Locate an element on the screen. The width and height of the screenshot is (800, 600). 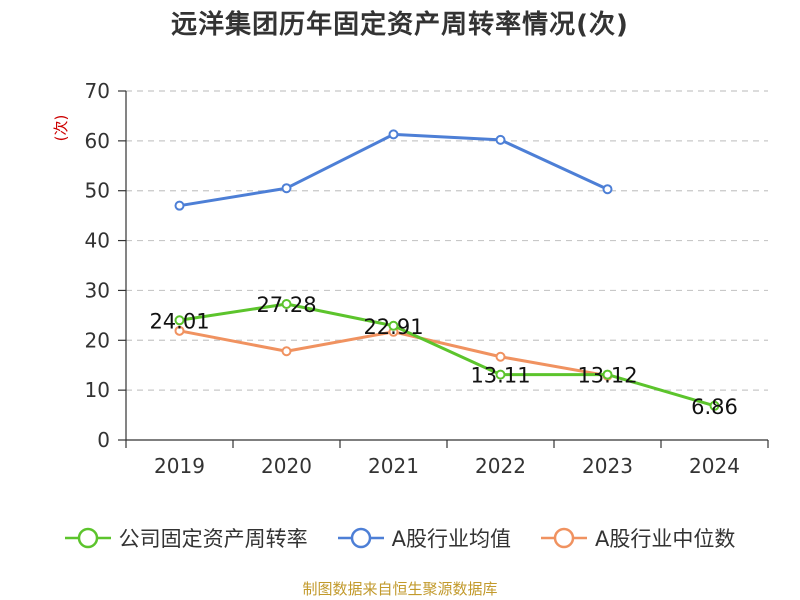
legend-label-company: 公司固定资产周转率 is located at coordinates (213, 539).